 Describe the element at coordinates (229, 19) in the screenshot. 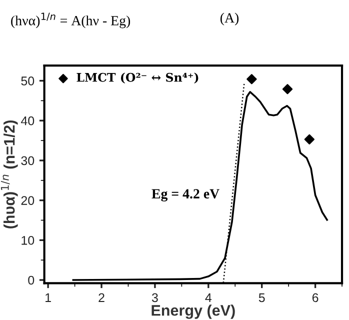

I see `text: (A)` at that location.